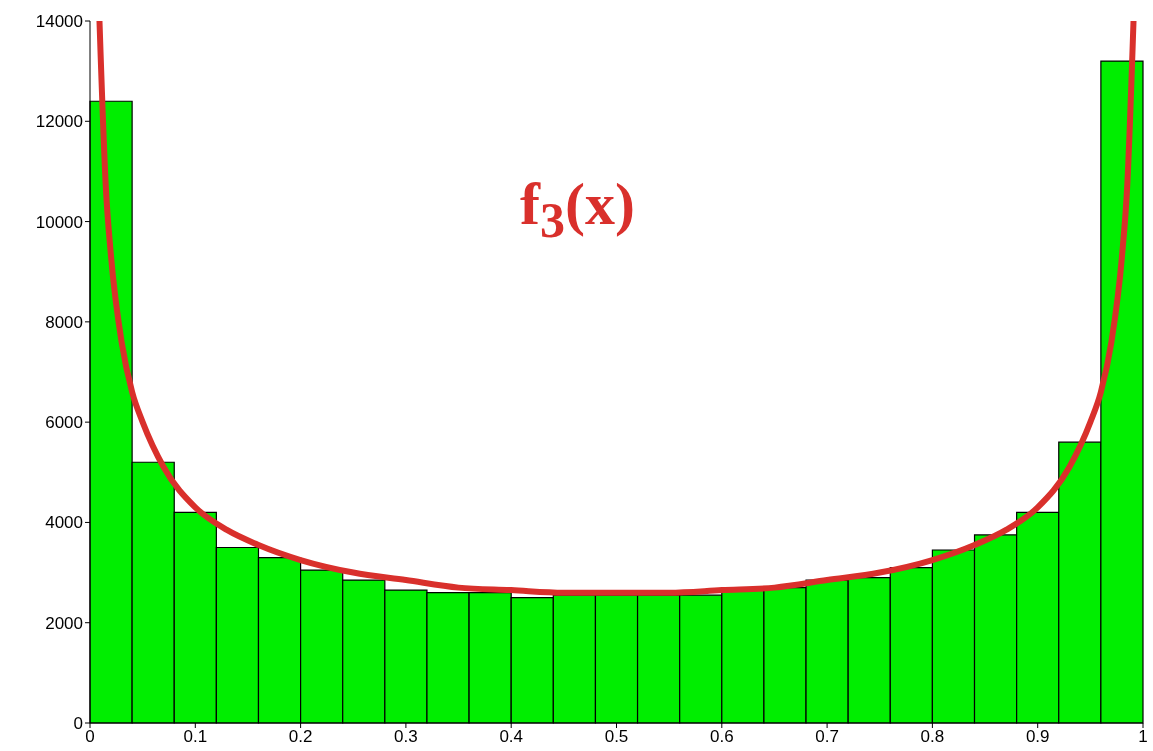 This screenshot has height=751, width=1153. Describe the element at coordinates (577, 209) in the screenshot. I see `text: f$_{3}$(x)` at that location.